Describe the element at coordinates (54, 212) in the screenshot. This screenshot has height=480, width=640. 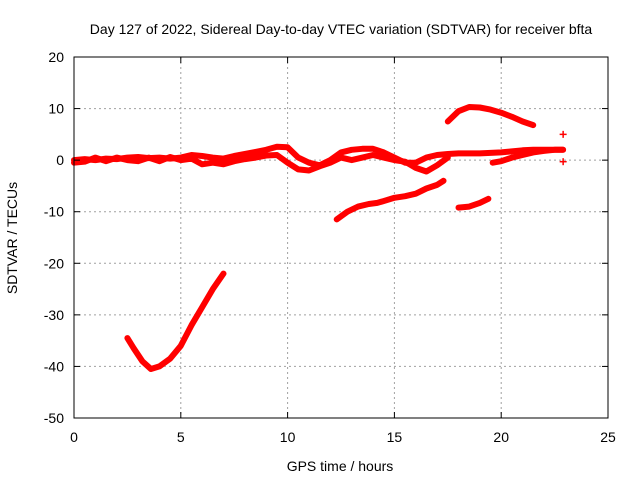
I see `y-tick-label: -10` at that location.